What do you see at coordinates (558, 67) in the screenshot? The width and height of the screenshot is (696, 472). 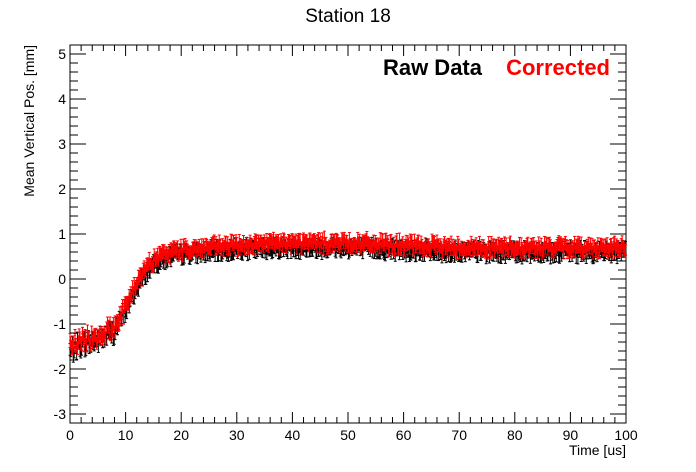 I see `legend-corrected: Corrected` at bounding box center [558, 67].